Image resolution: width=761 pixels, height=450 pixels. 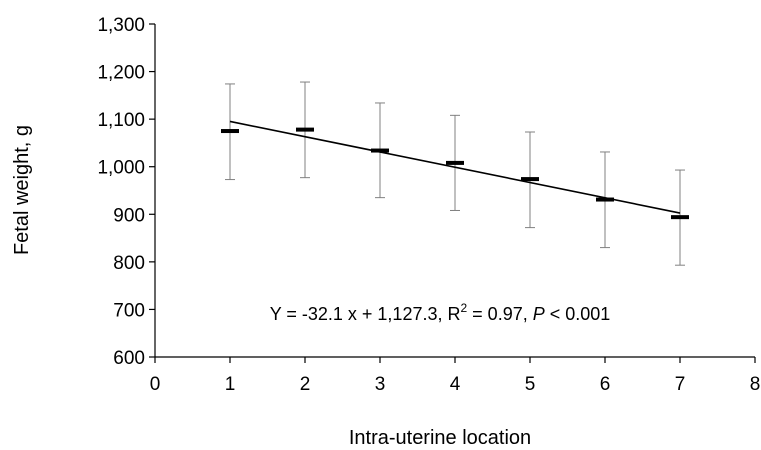 What do you see at coordinates (365, 314) in the screenshot?
I see `annotation-prefix: Y = -32.1 x + 1,127.3, R` at bounding box center [365, 314].